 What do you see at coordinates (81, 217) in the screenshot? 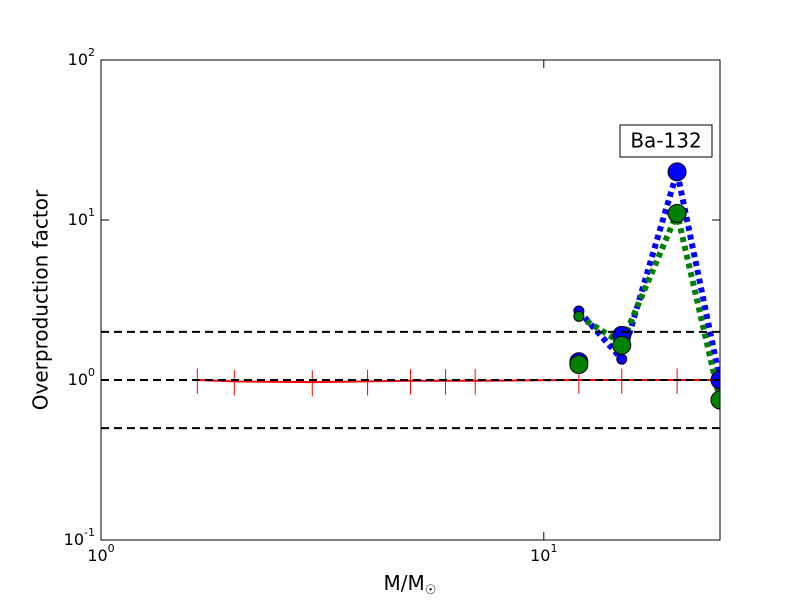
I see `y-tick-label: 10¹` at bounding box center [81, 217].